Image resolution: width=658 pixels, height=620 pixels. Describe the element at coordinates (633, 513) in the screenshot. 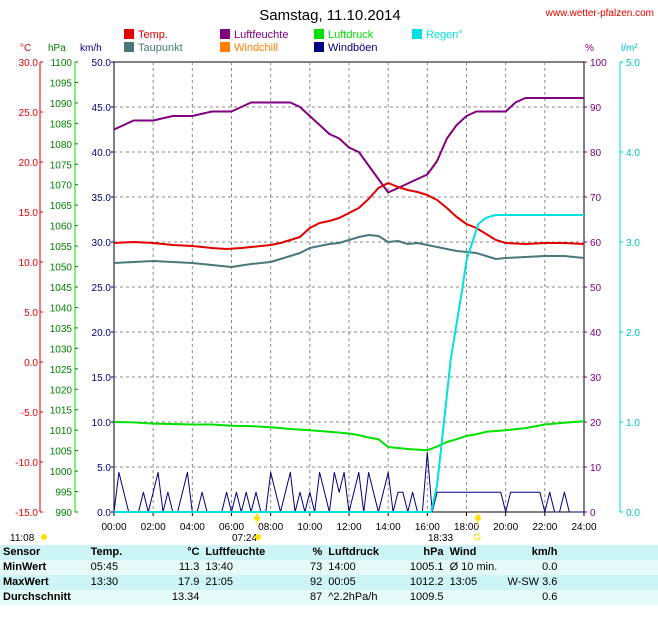

I see `rain-tick-label: 0.0` at that location.